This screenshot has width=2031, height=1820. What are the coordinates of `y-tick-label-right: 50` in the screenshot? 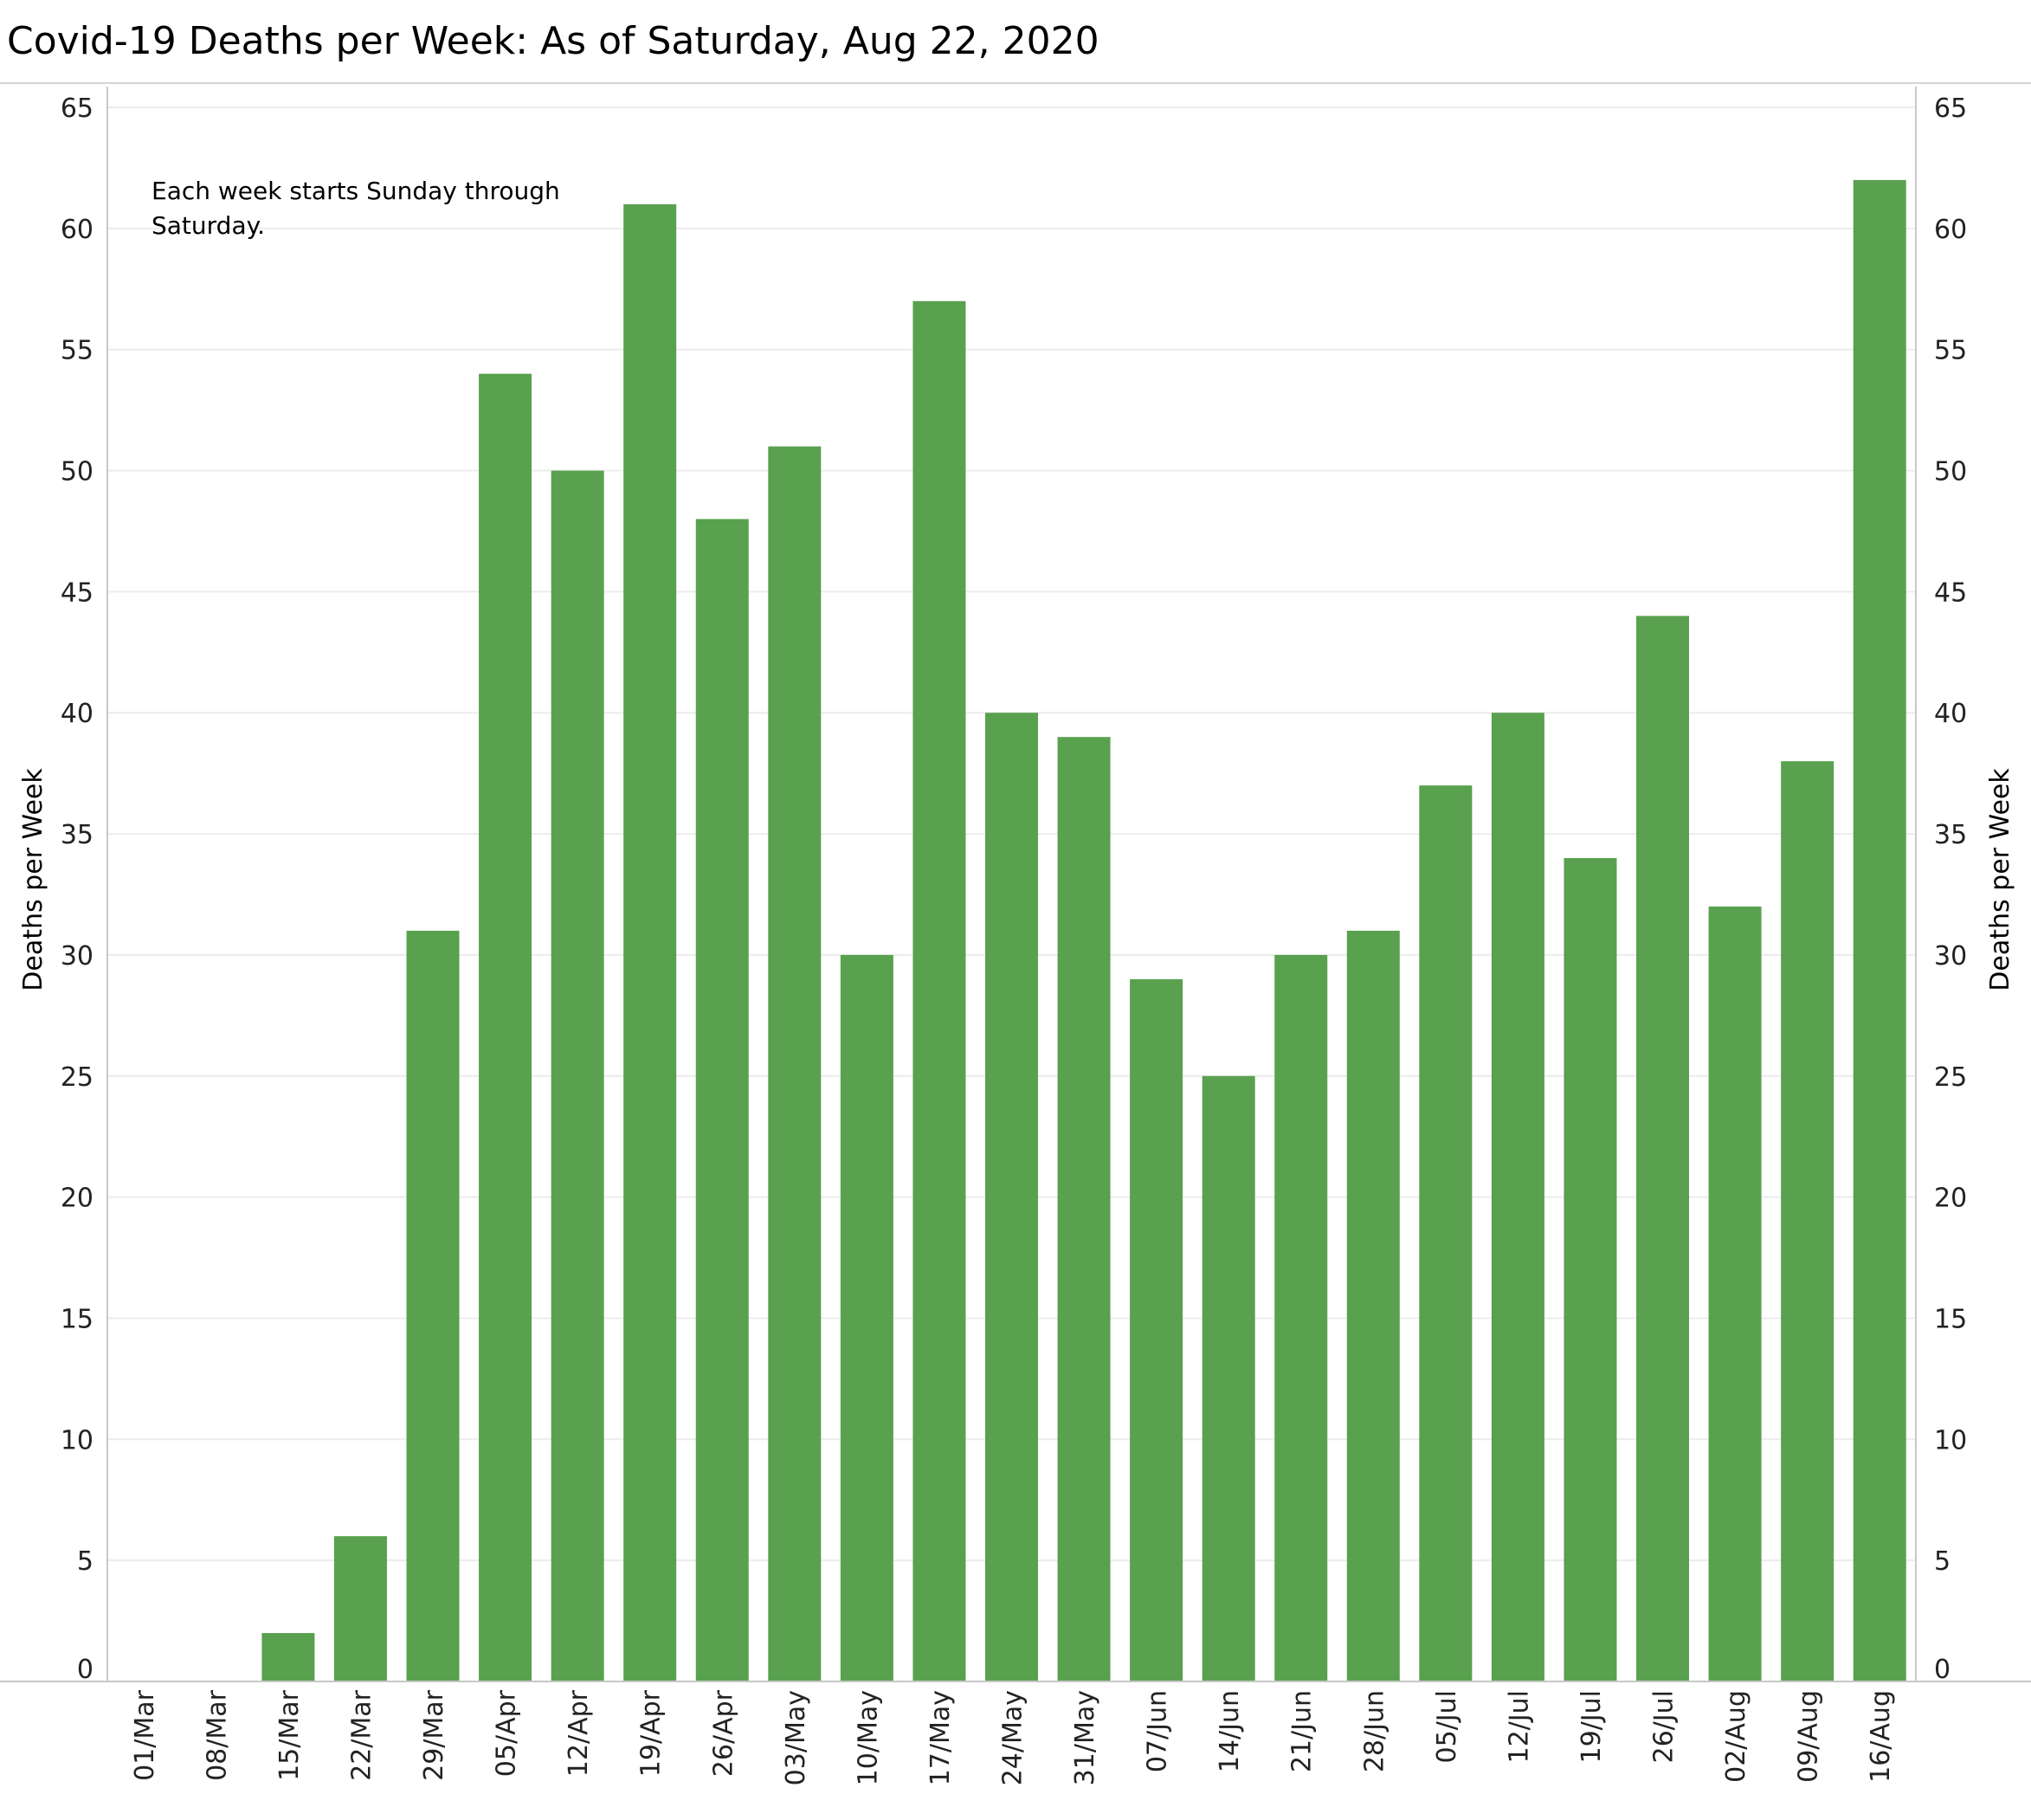 It's located at (1950, 472).